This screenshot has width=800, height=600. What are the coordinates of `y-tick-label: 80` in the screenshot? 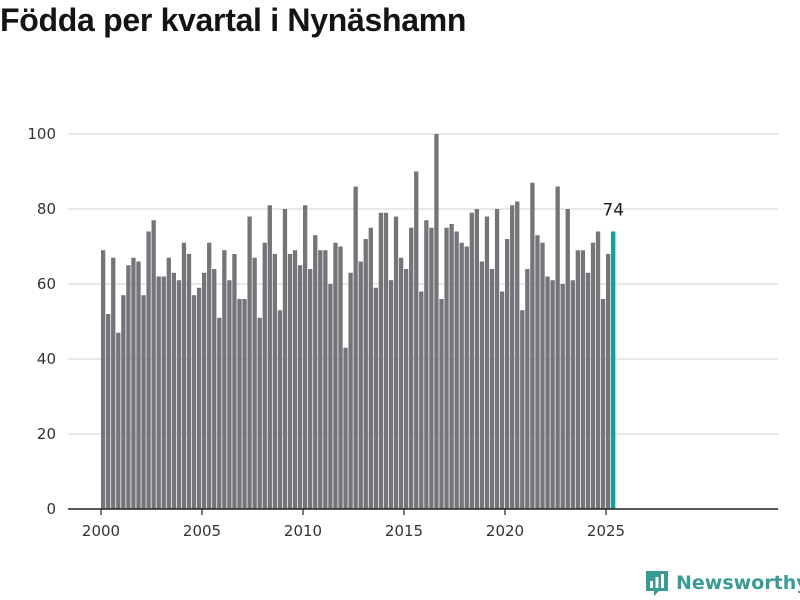 It's located at (46, 209).